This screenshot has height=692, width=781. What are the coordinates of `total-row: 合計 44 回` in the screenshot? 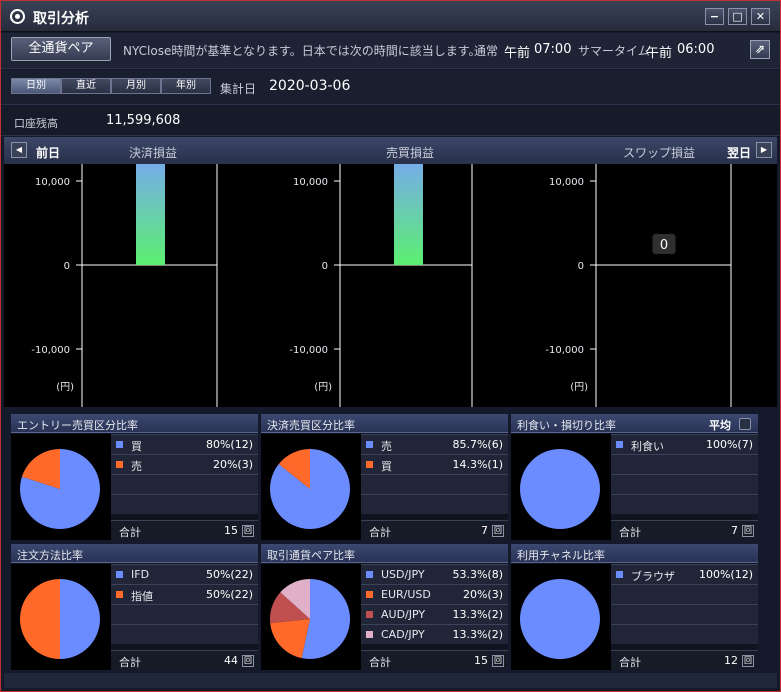 It's located at (184, 660).